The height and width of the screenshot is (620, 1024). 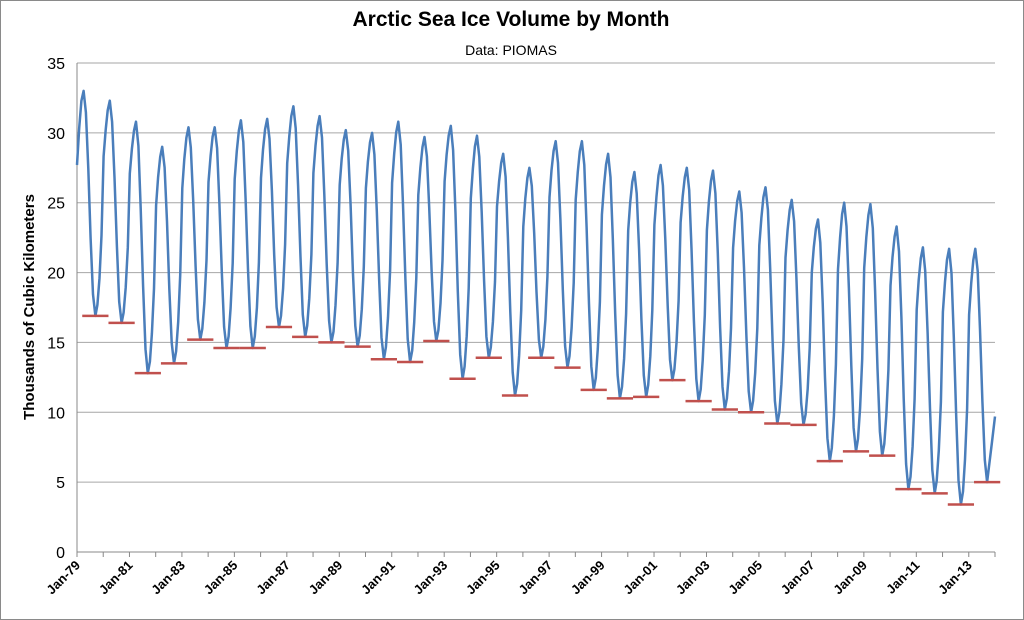 What do you see at coordinates (60, 483) in the screenshot?
I see `y-tick-label: 5` at bounding box center [60, 483].